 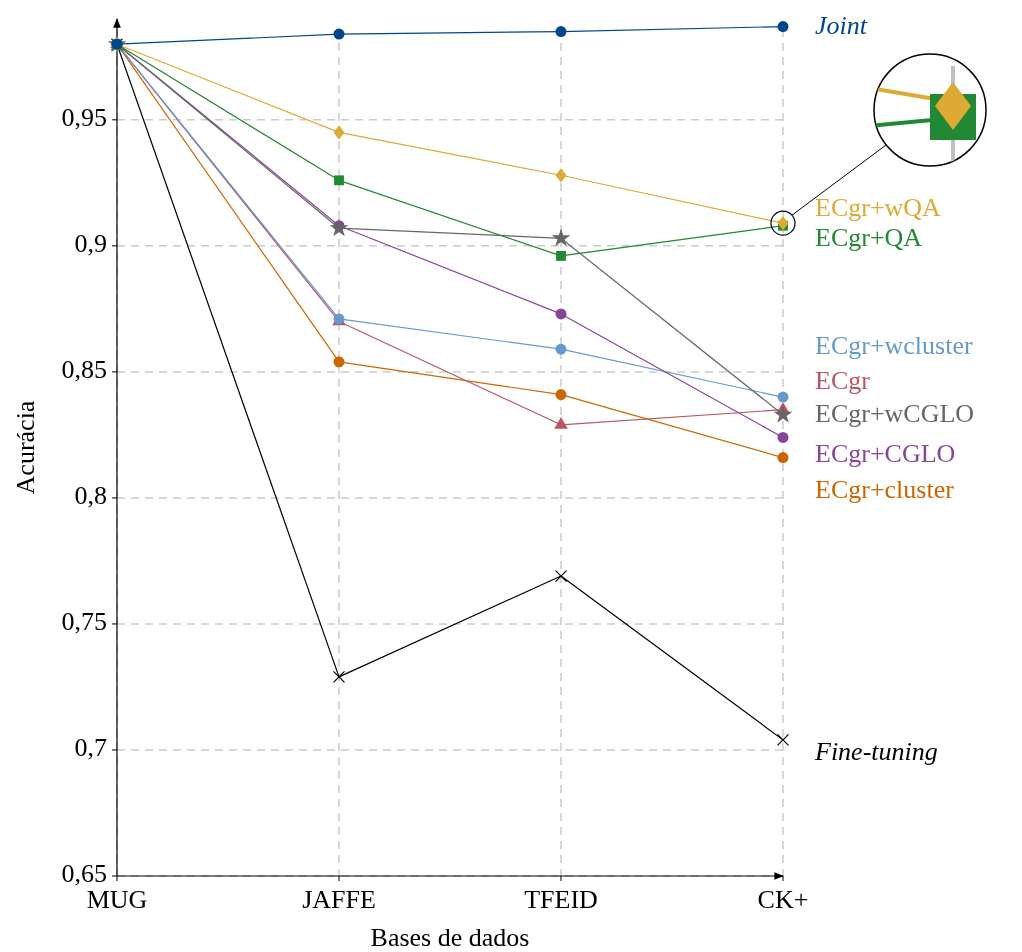 What do you see at coordinates (90, 747) in the screenshot?
I see `y-tick-label: 0,7` at bounding box center [90, 747].